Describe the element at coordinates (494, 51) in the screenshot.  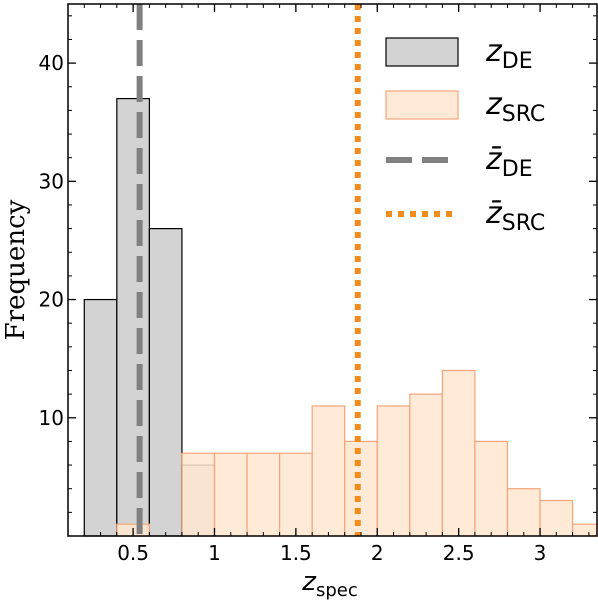
I see `legend-de-label-main: z` at that location.